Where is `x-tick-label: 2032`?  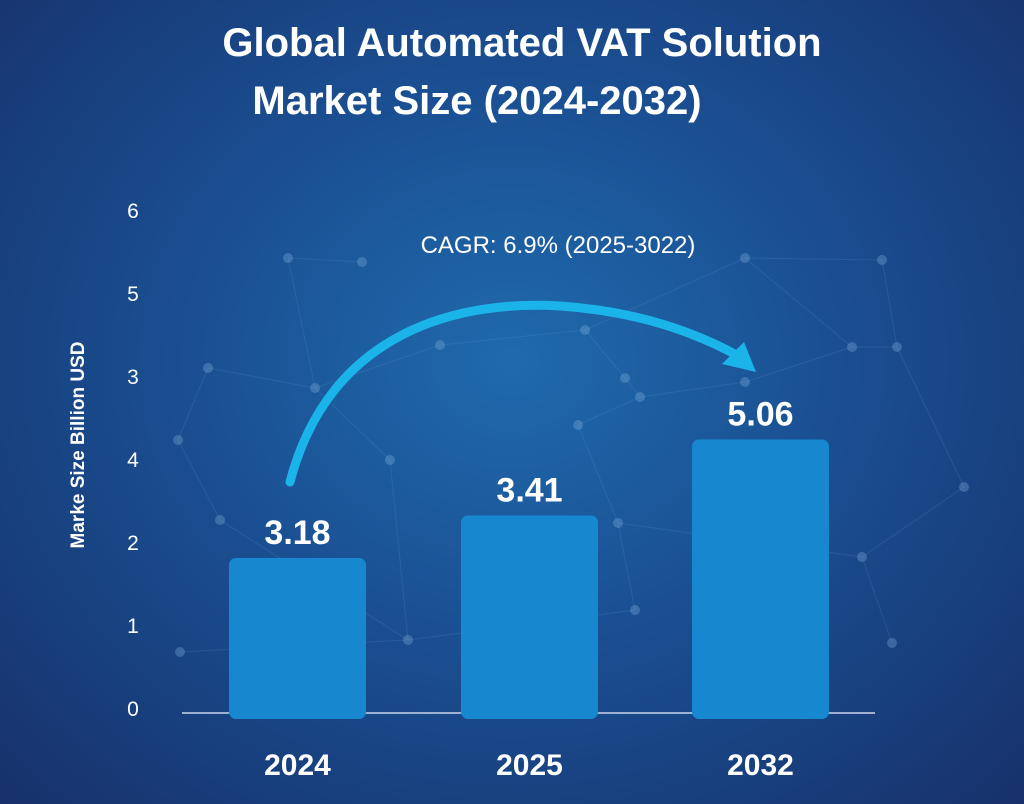
x-tick-label: 2032 is located at coordinates (760, 765).